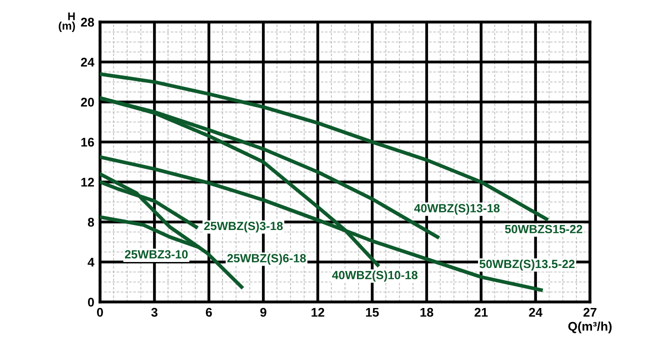  Describe the element at coordinates (427, 312) in the screenshot. I see `x-tick-label: 18` at that location.